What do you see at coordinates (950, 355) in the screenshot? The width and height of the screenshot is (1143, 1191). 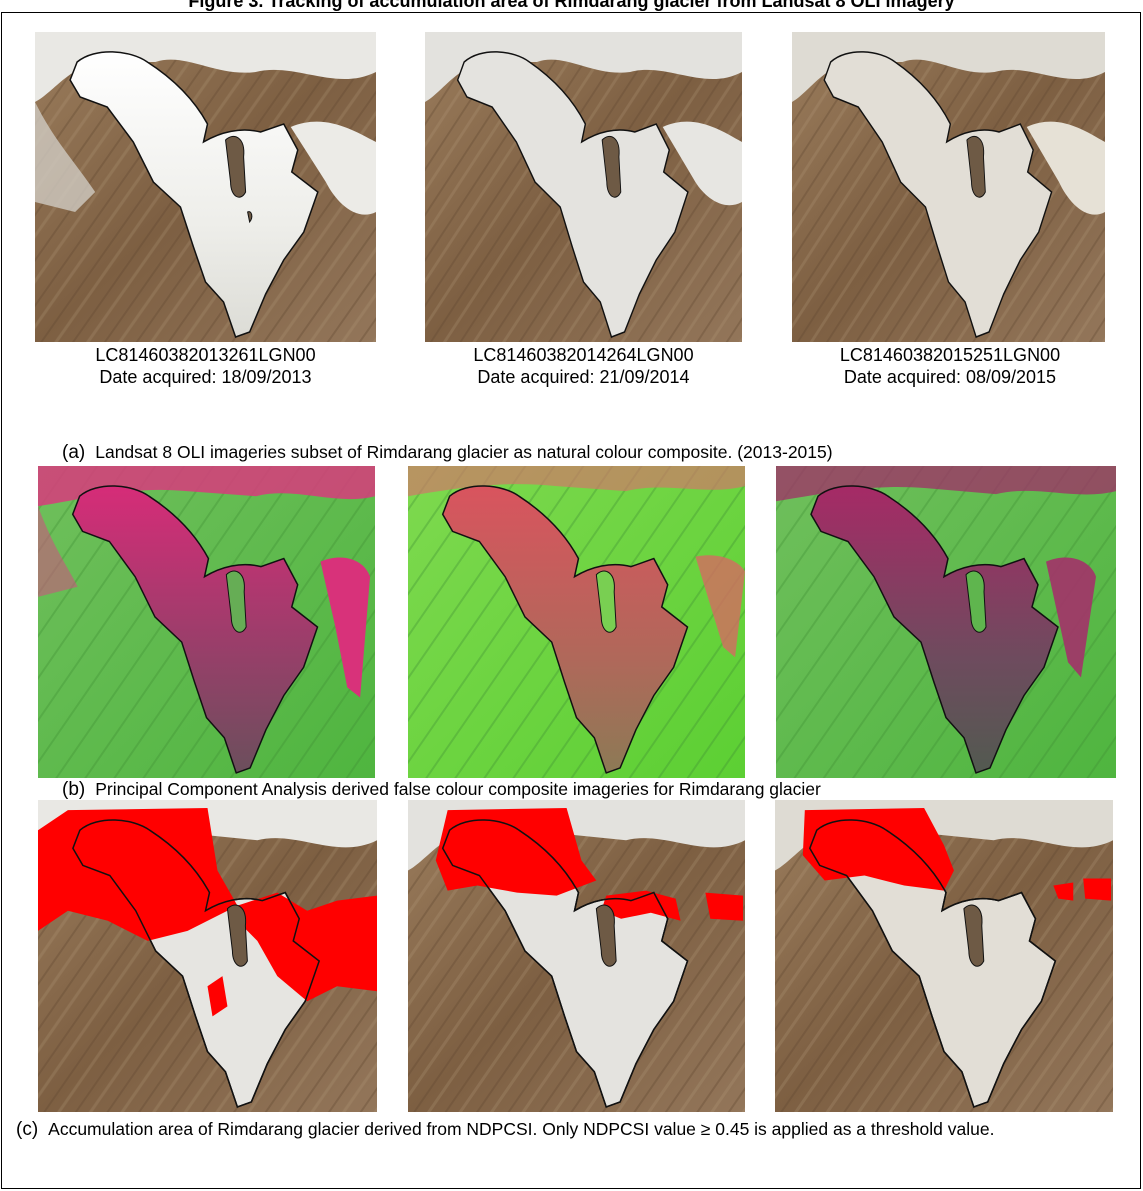 I see `scene-id: LC81460382015251LGN00` at bounding box center [950, 355].